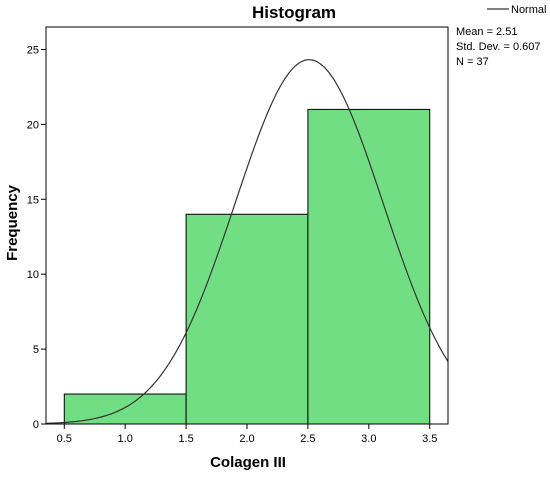  What do you see at coordinates (36, 350) in the screenshot?
I see `y-tick-label-1: 5` at bounding box center [36, 350].